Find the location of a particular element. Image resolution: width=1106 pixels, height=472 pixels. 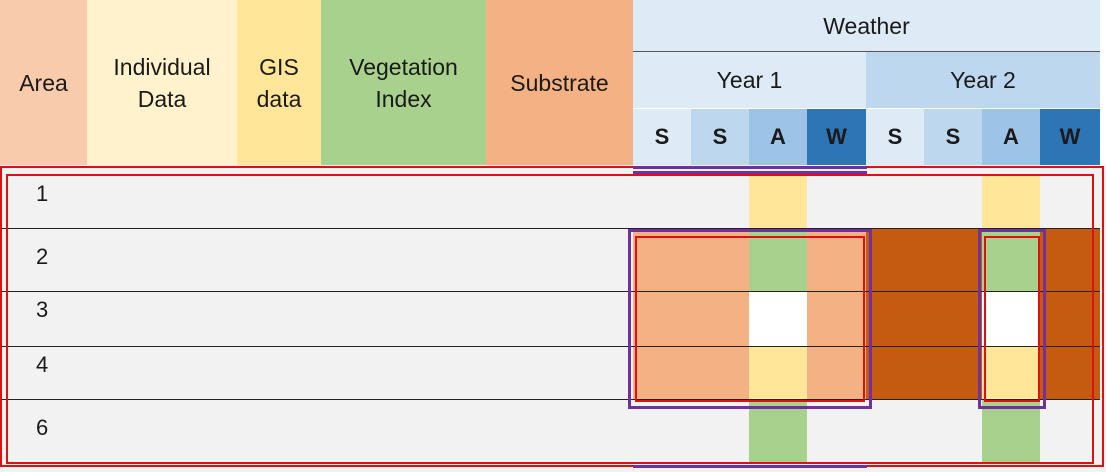

individual-data-header-label: Individual Data is located at coordinates (162, 82).